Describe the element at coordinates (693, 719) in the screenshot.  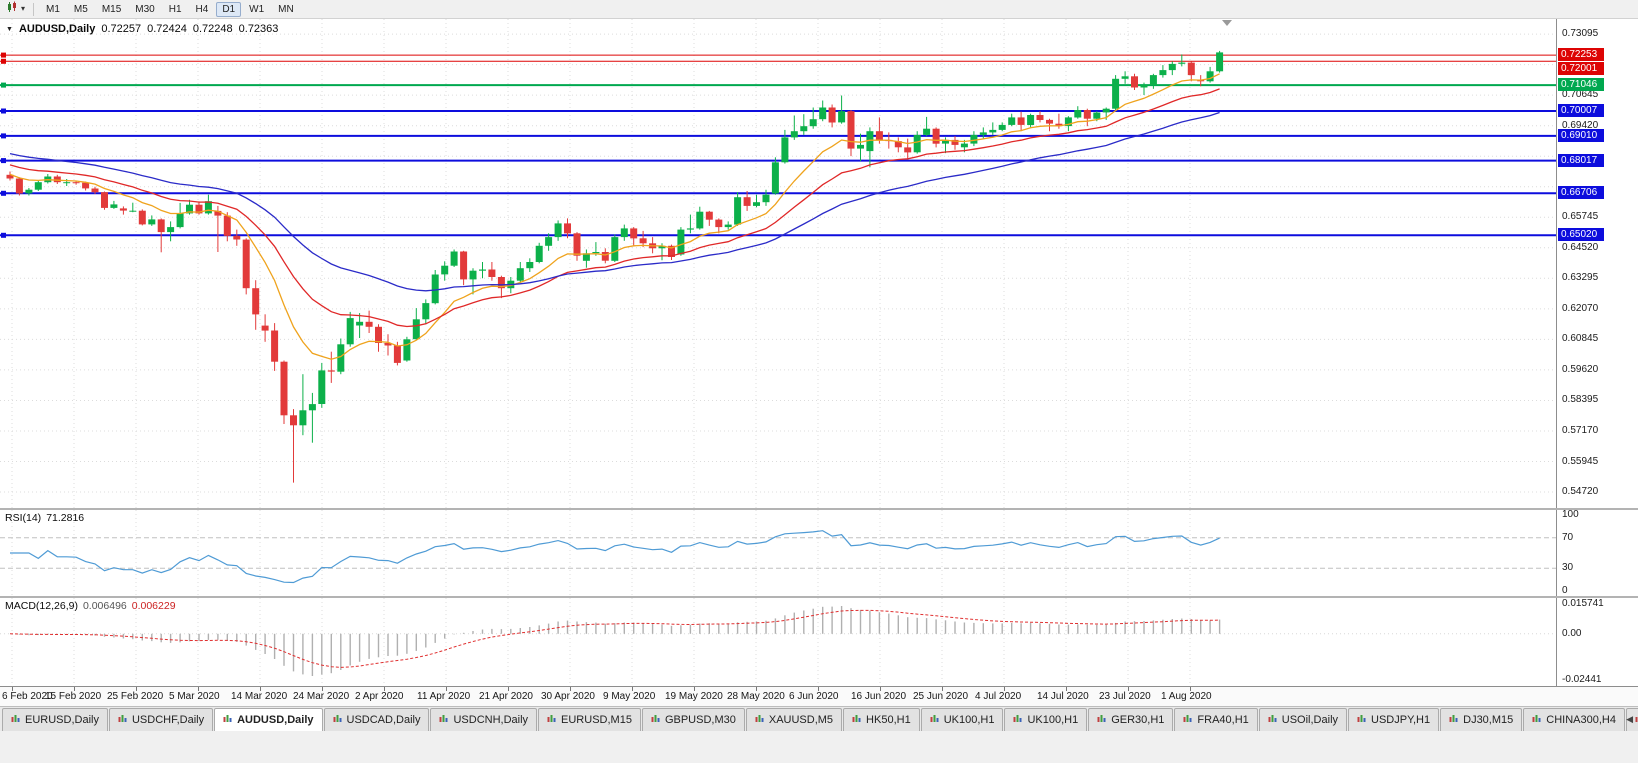
I see `chart-tab-gbpusd-m30: GBPUSD,M30` at that location.